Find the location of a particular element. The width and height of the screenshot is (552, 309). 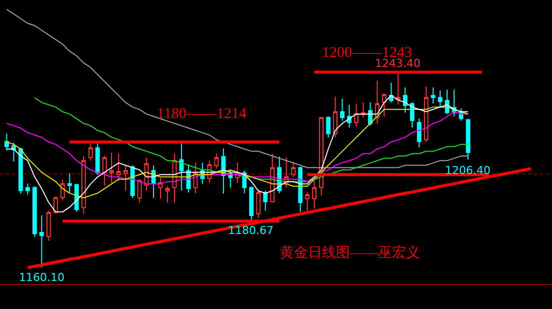

text: 1160.10 is located at coordinates (41, 277).